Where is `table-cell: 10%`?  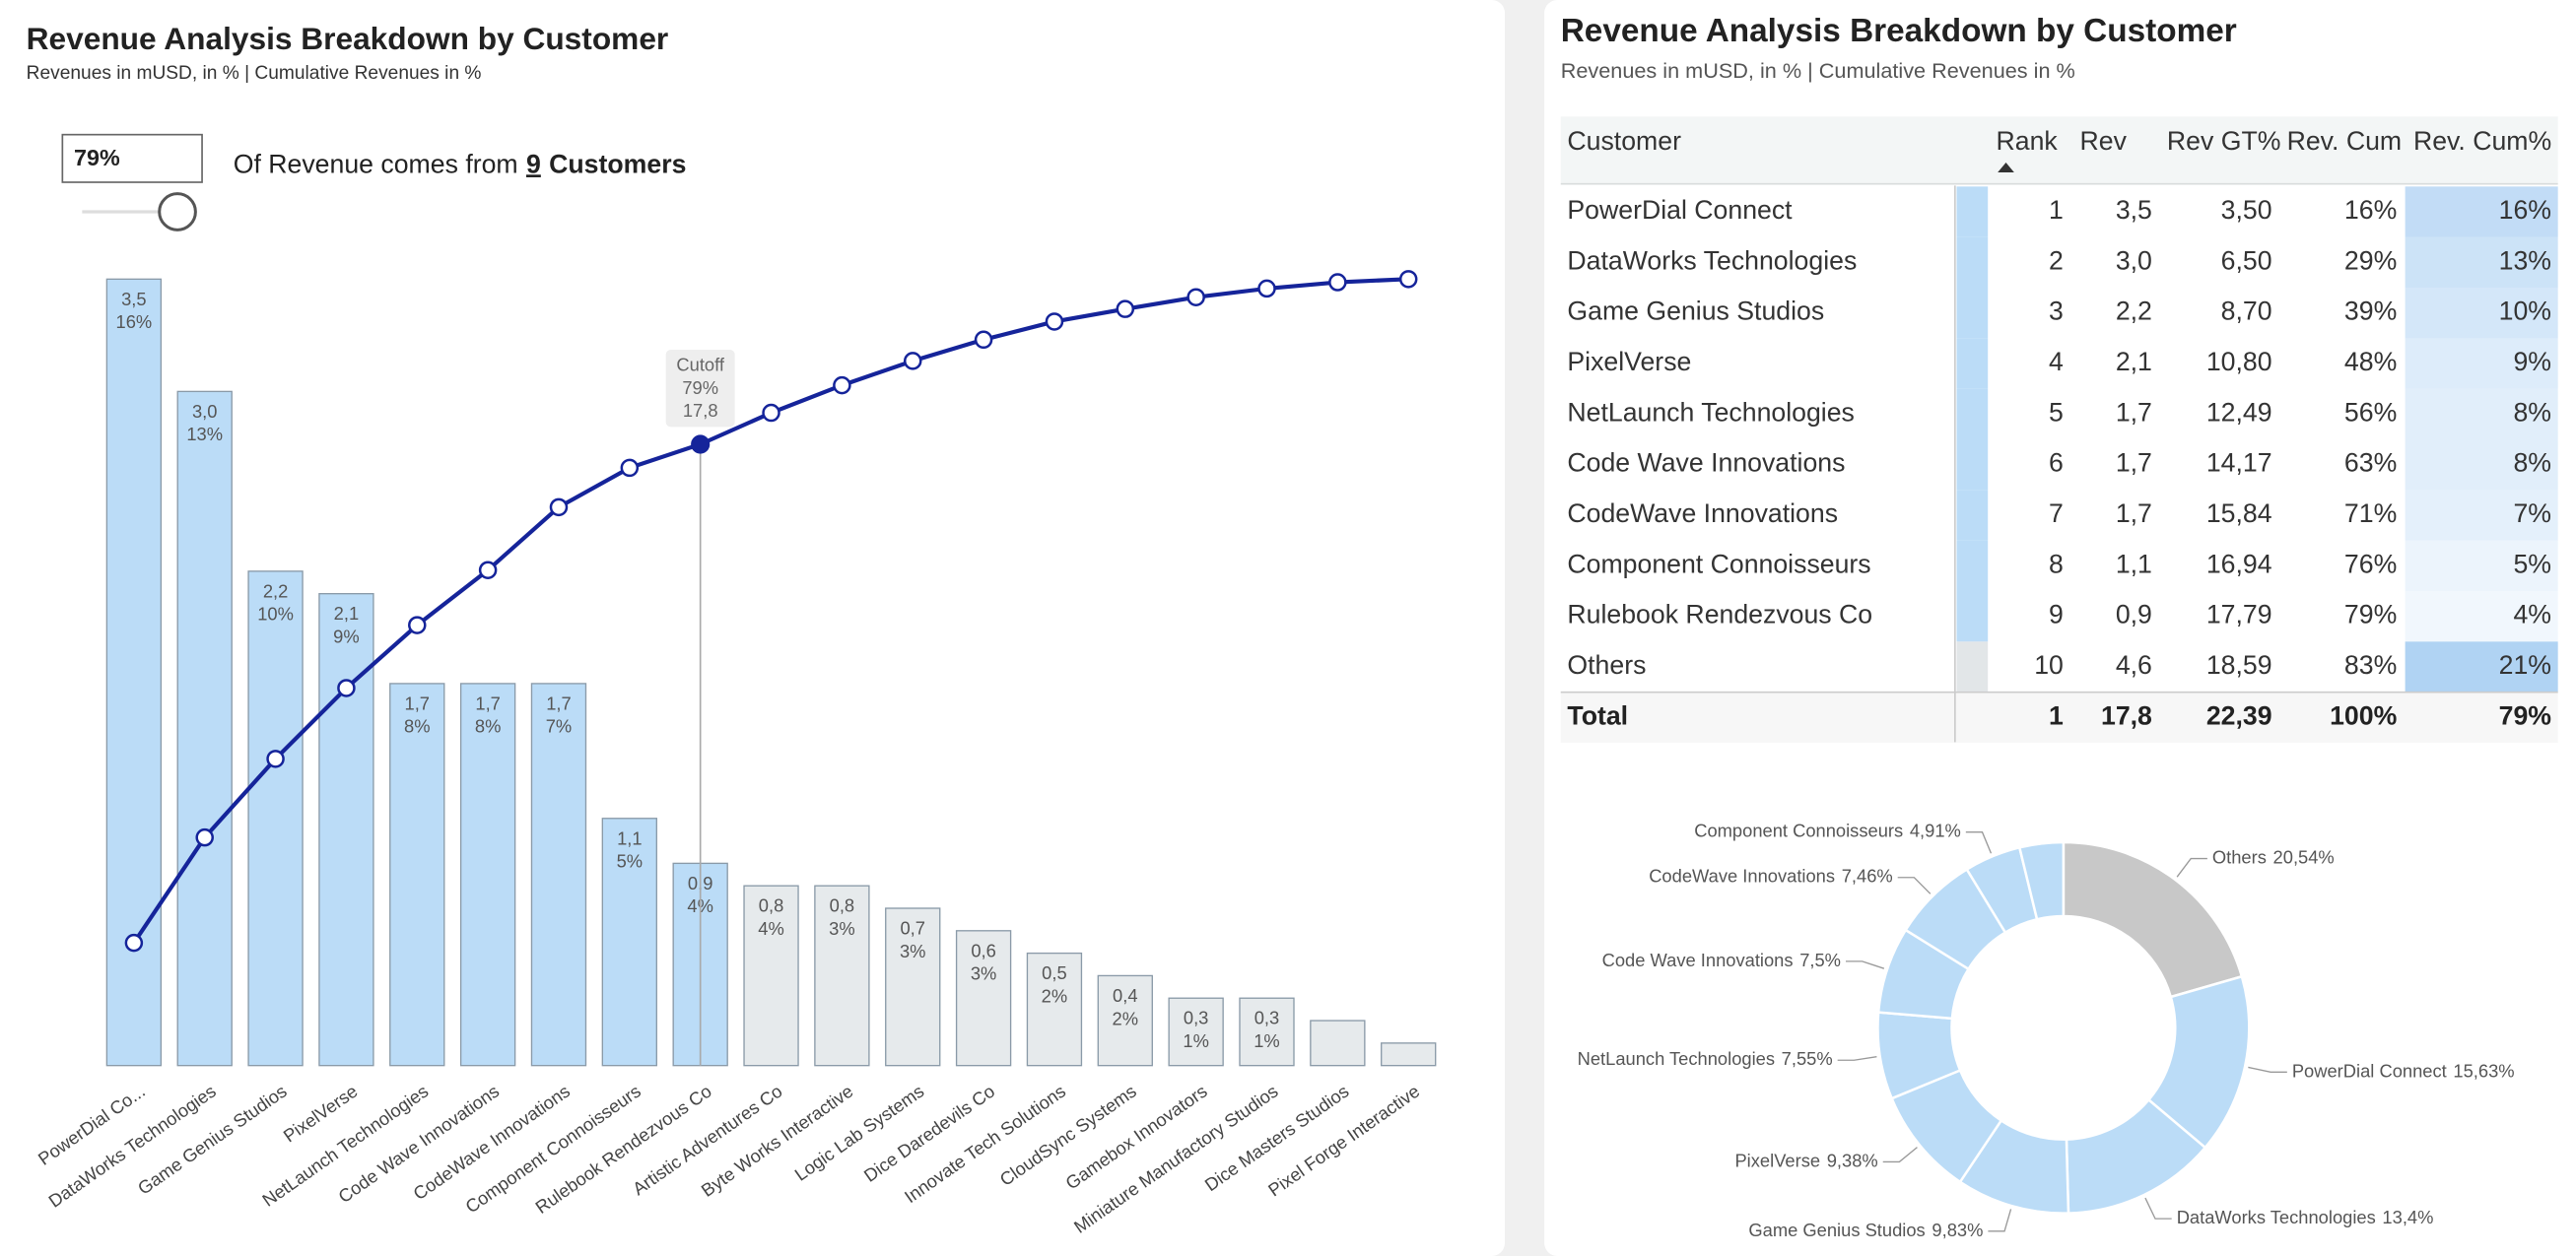 table-cell: 10% is located at coordinates (2525, 311).